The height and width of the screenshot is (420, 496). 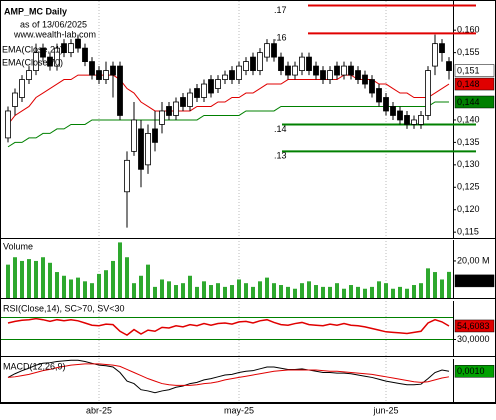 What do you see at coordinates (473, 326) in the screenshot?
I see `last-value-label: 54,6083` at bounding box center [473, 326].